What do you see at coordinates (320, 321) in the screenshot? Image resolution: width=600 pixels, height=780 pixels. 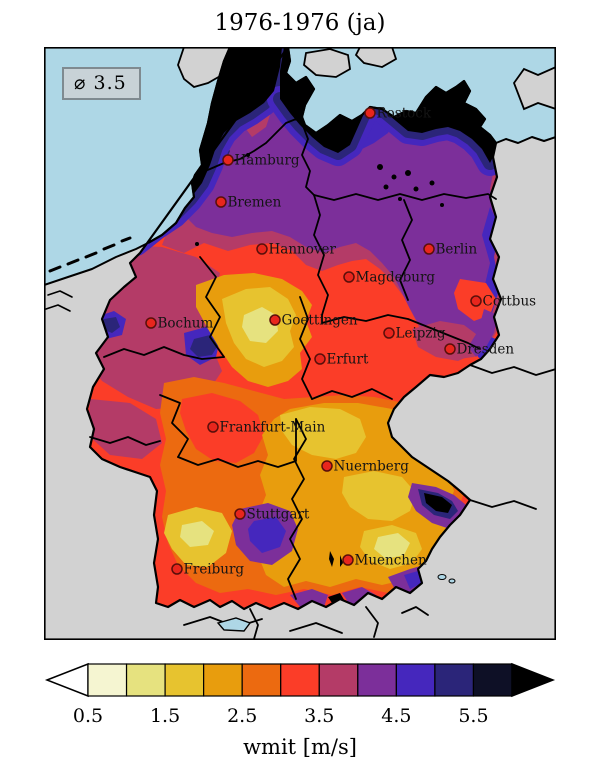 I see `city-label: Goettingen` at bounding box center [320, 321].